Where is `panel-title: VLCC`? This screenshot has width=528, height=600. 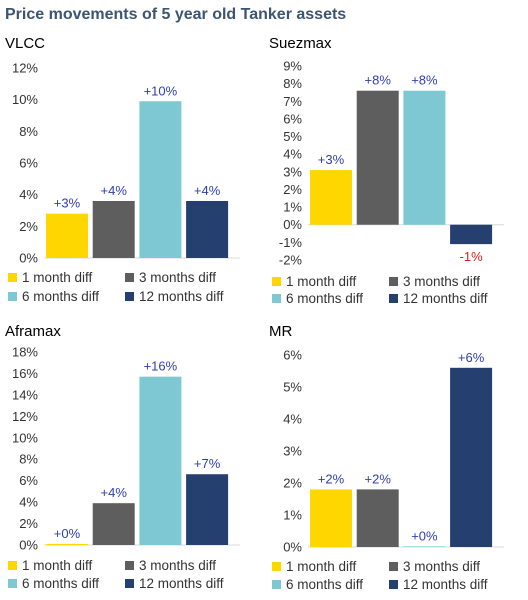 panel-title: VLCC is located at coordinates (25, 43).